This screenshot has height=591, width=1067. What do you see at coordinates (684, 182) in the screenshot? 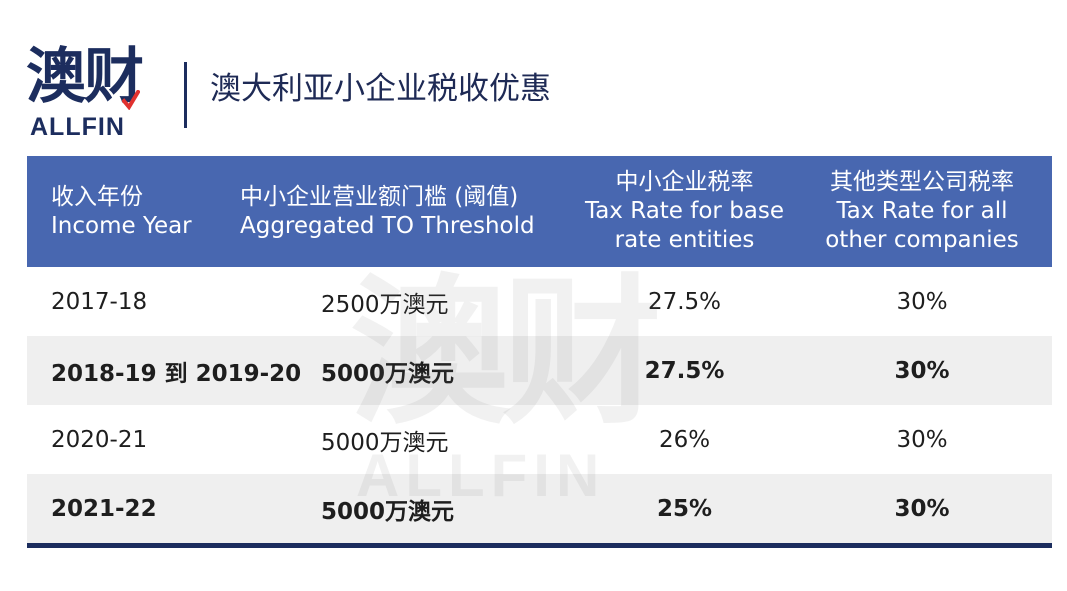
I see `header-label-cn: 中小企业税率` at bounding box center [684, 182].